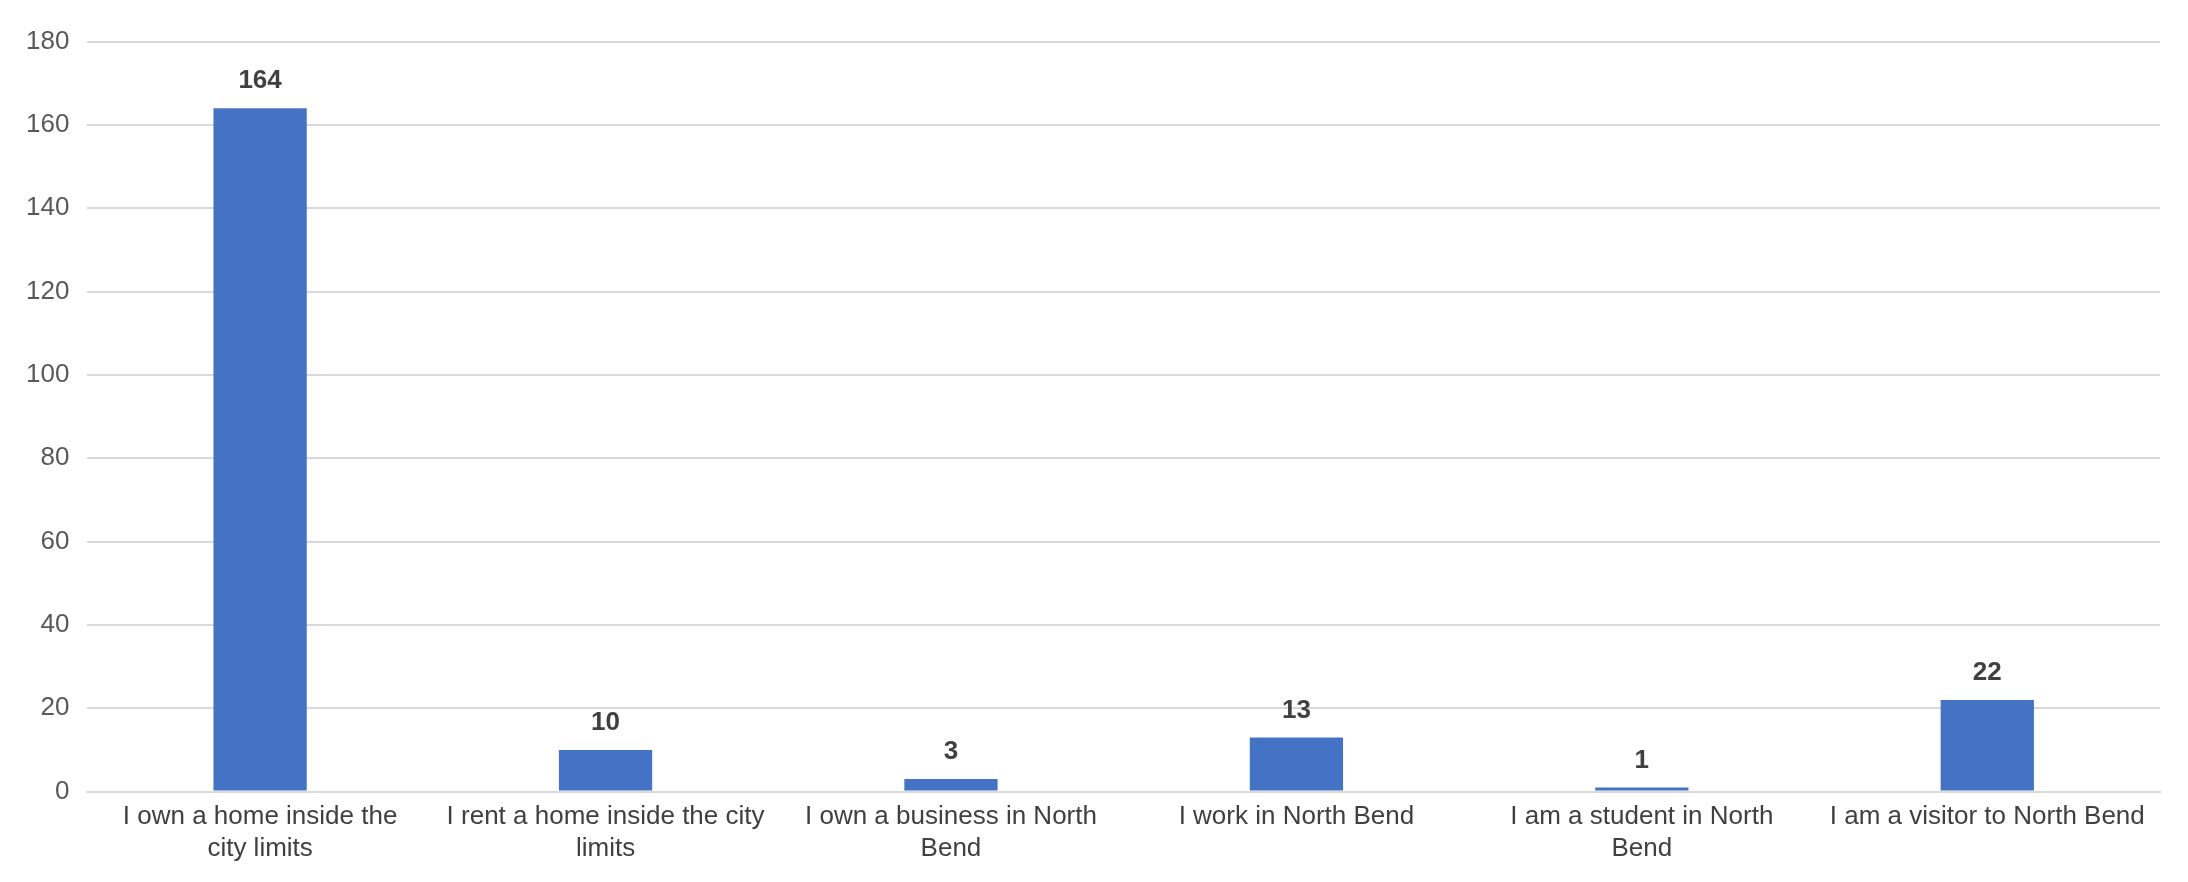 The image size is (2188, 882). What do you see at coordinates (951, 831) in the screenshot?
I see `x-tick-label: I own a business in North Bend` at bounding box center [951, 831].